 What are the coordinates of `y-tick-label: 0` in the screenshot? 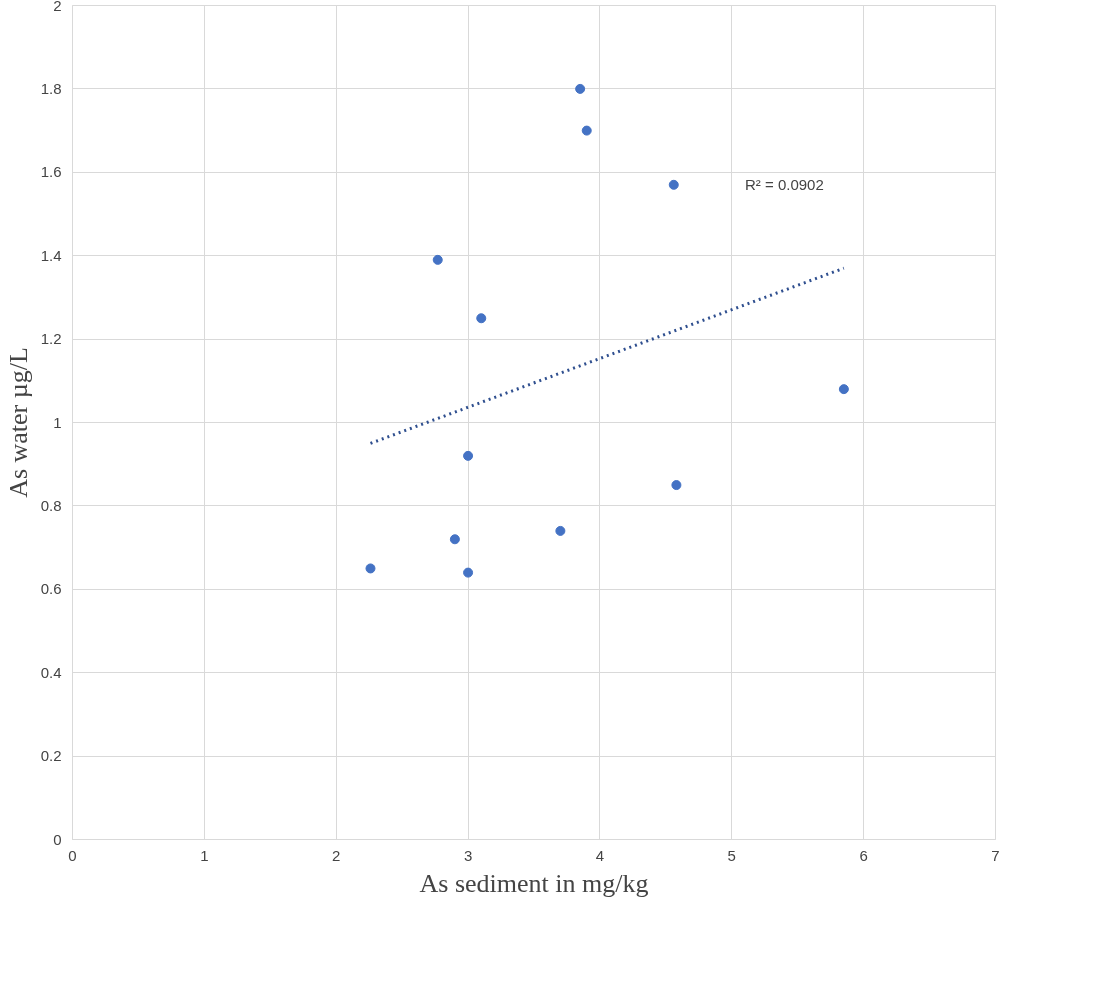 It's located at (57, 839).